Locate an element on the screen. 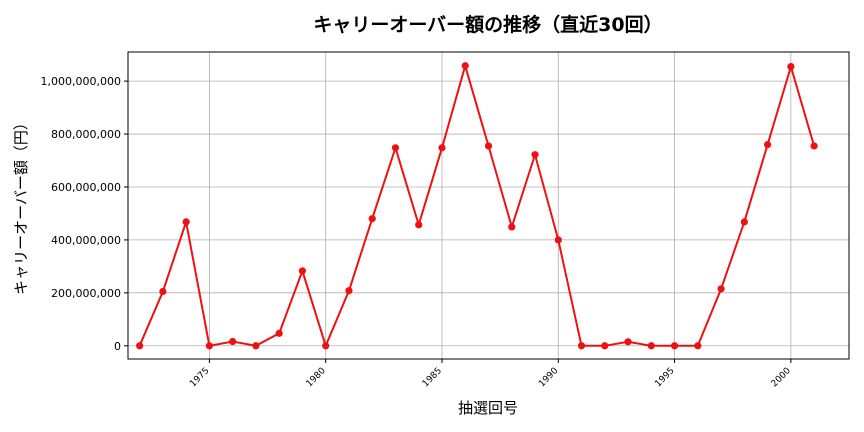  x-tick-label: 1990 is located at coordinates (548, 377).